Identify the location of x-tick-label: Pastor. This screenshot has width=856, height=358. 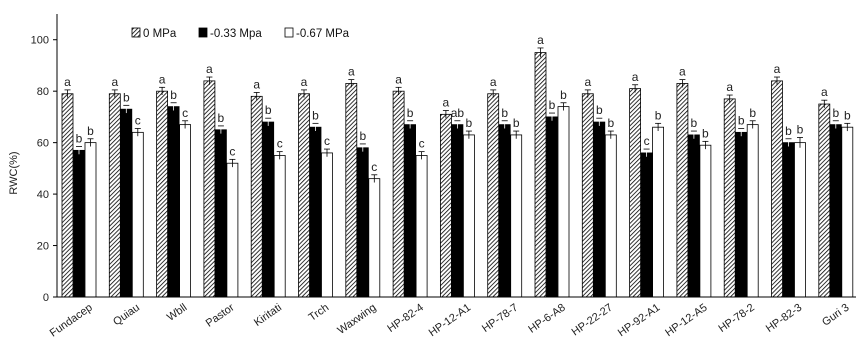
(220, 315).